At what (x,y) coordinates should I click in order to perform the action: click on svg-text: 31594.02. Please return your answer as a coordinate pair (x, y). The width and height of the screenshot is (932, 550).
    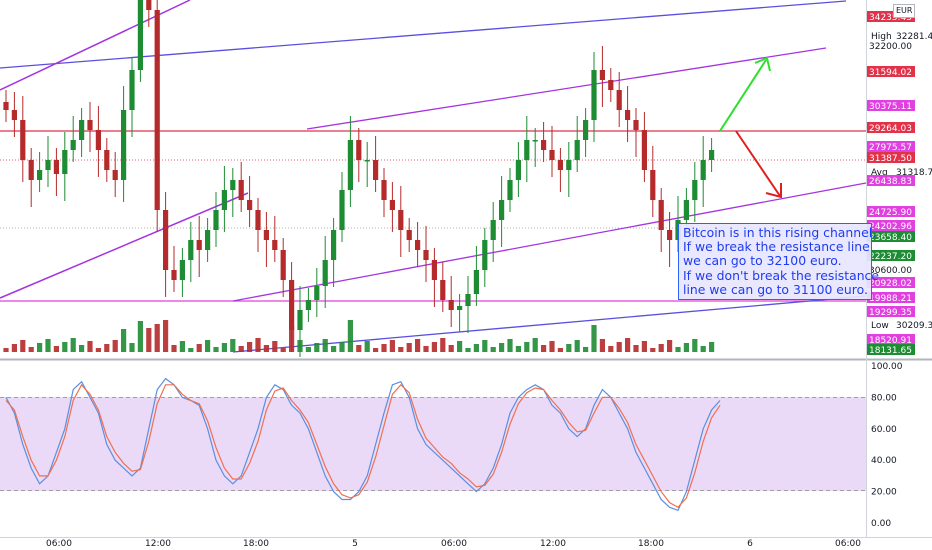
    Looking at the image, I should click on (890, 73).